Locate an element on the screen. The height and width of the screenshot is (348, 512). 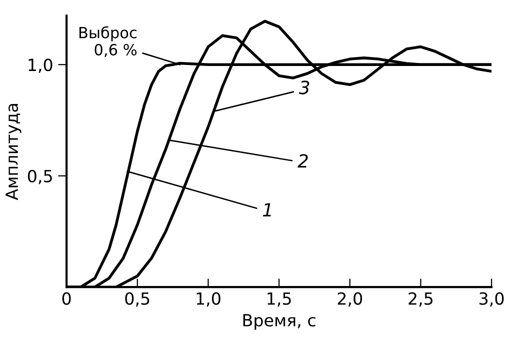
x-tick-label: 2,5 is located at coordinates (420, 299).